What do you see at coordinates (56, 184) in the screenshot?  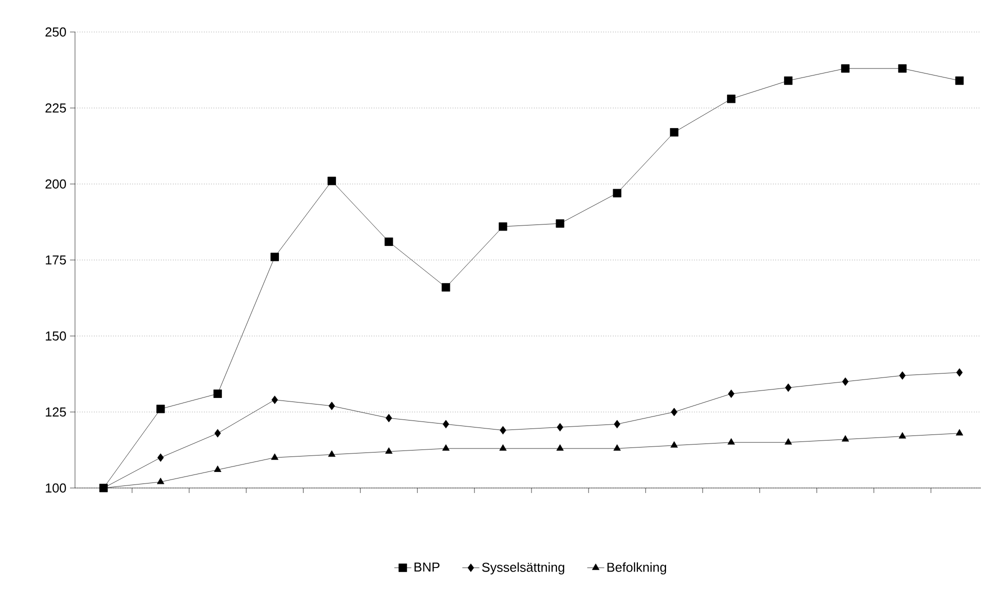 I see `y-tick-label: 200` at bounding box center [56, 184].